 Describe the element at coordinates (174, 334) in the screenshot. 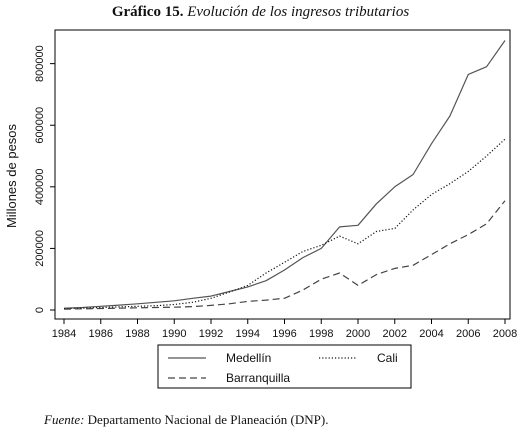

I see `x-tick-label: 1990` at that location.